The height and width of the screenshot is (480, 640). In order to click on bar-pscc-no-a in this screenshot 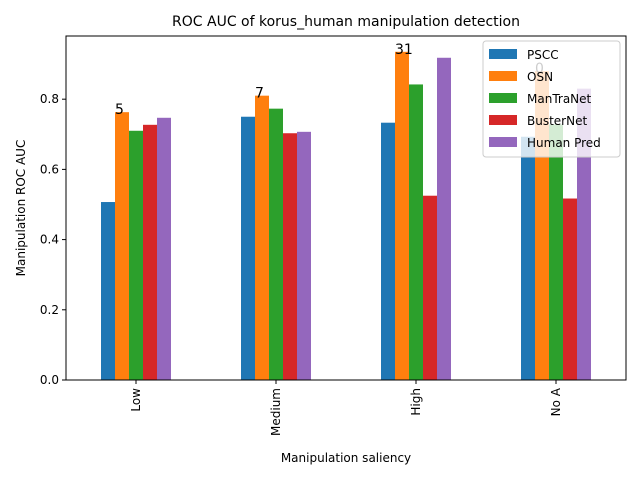, I will do `click(528, 258)`.